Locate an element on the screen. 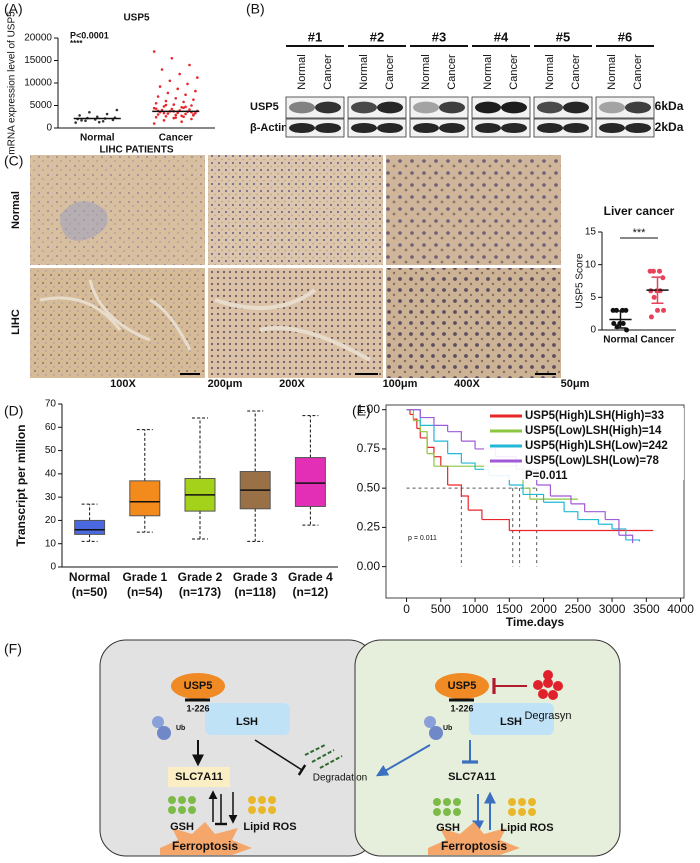  x-tick-label: 0 is located at coordinates (406, 609).